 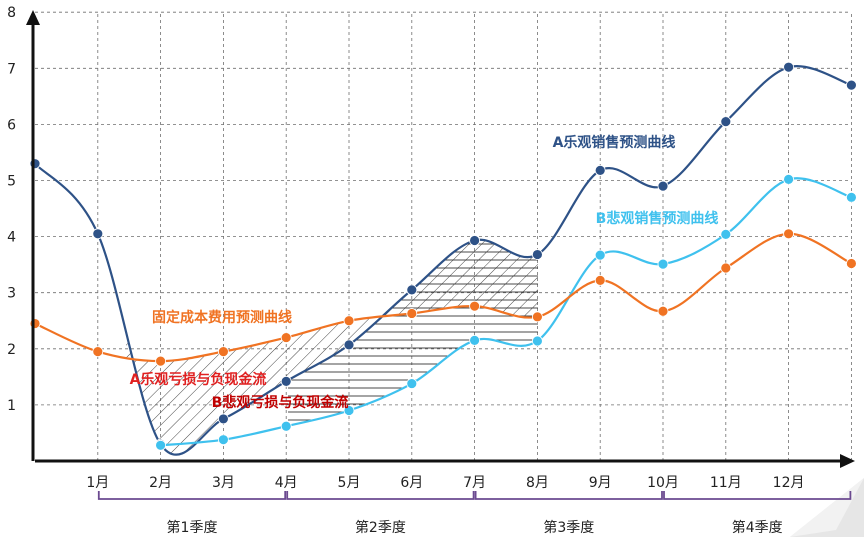 What do you see at coordinates (207, 393) in the screenshot?
I see `loss-area-a` at bounding box center [207, 393].